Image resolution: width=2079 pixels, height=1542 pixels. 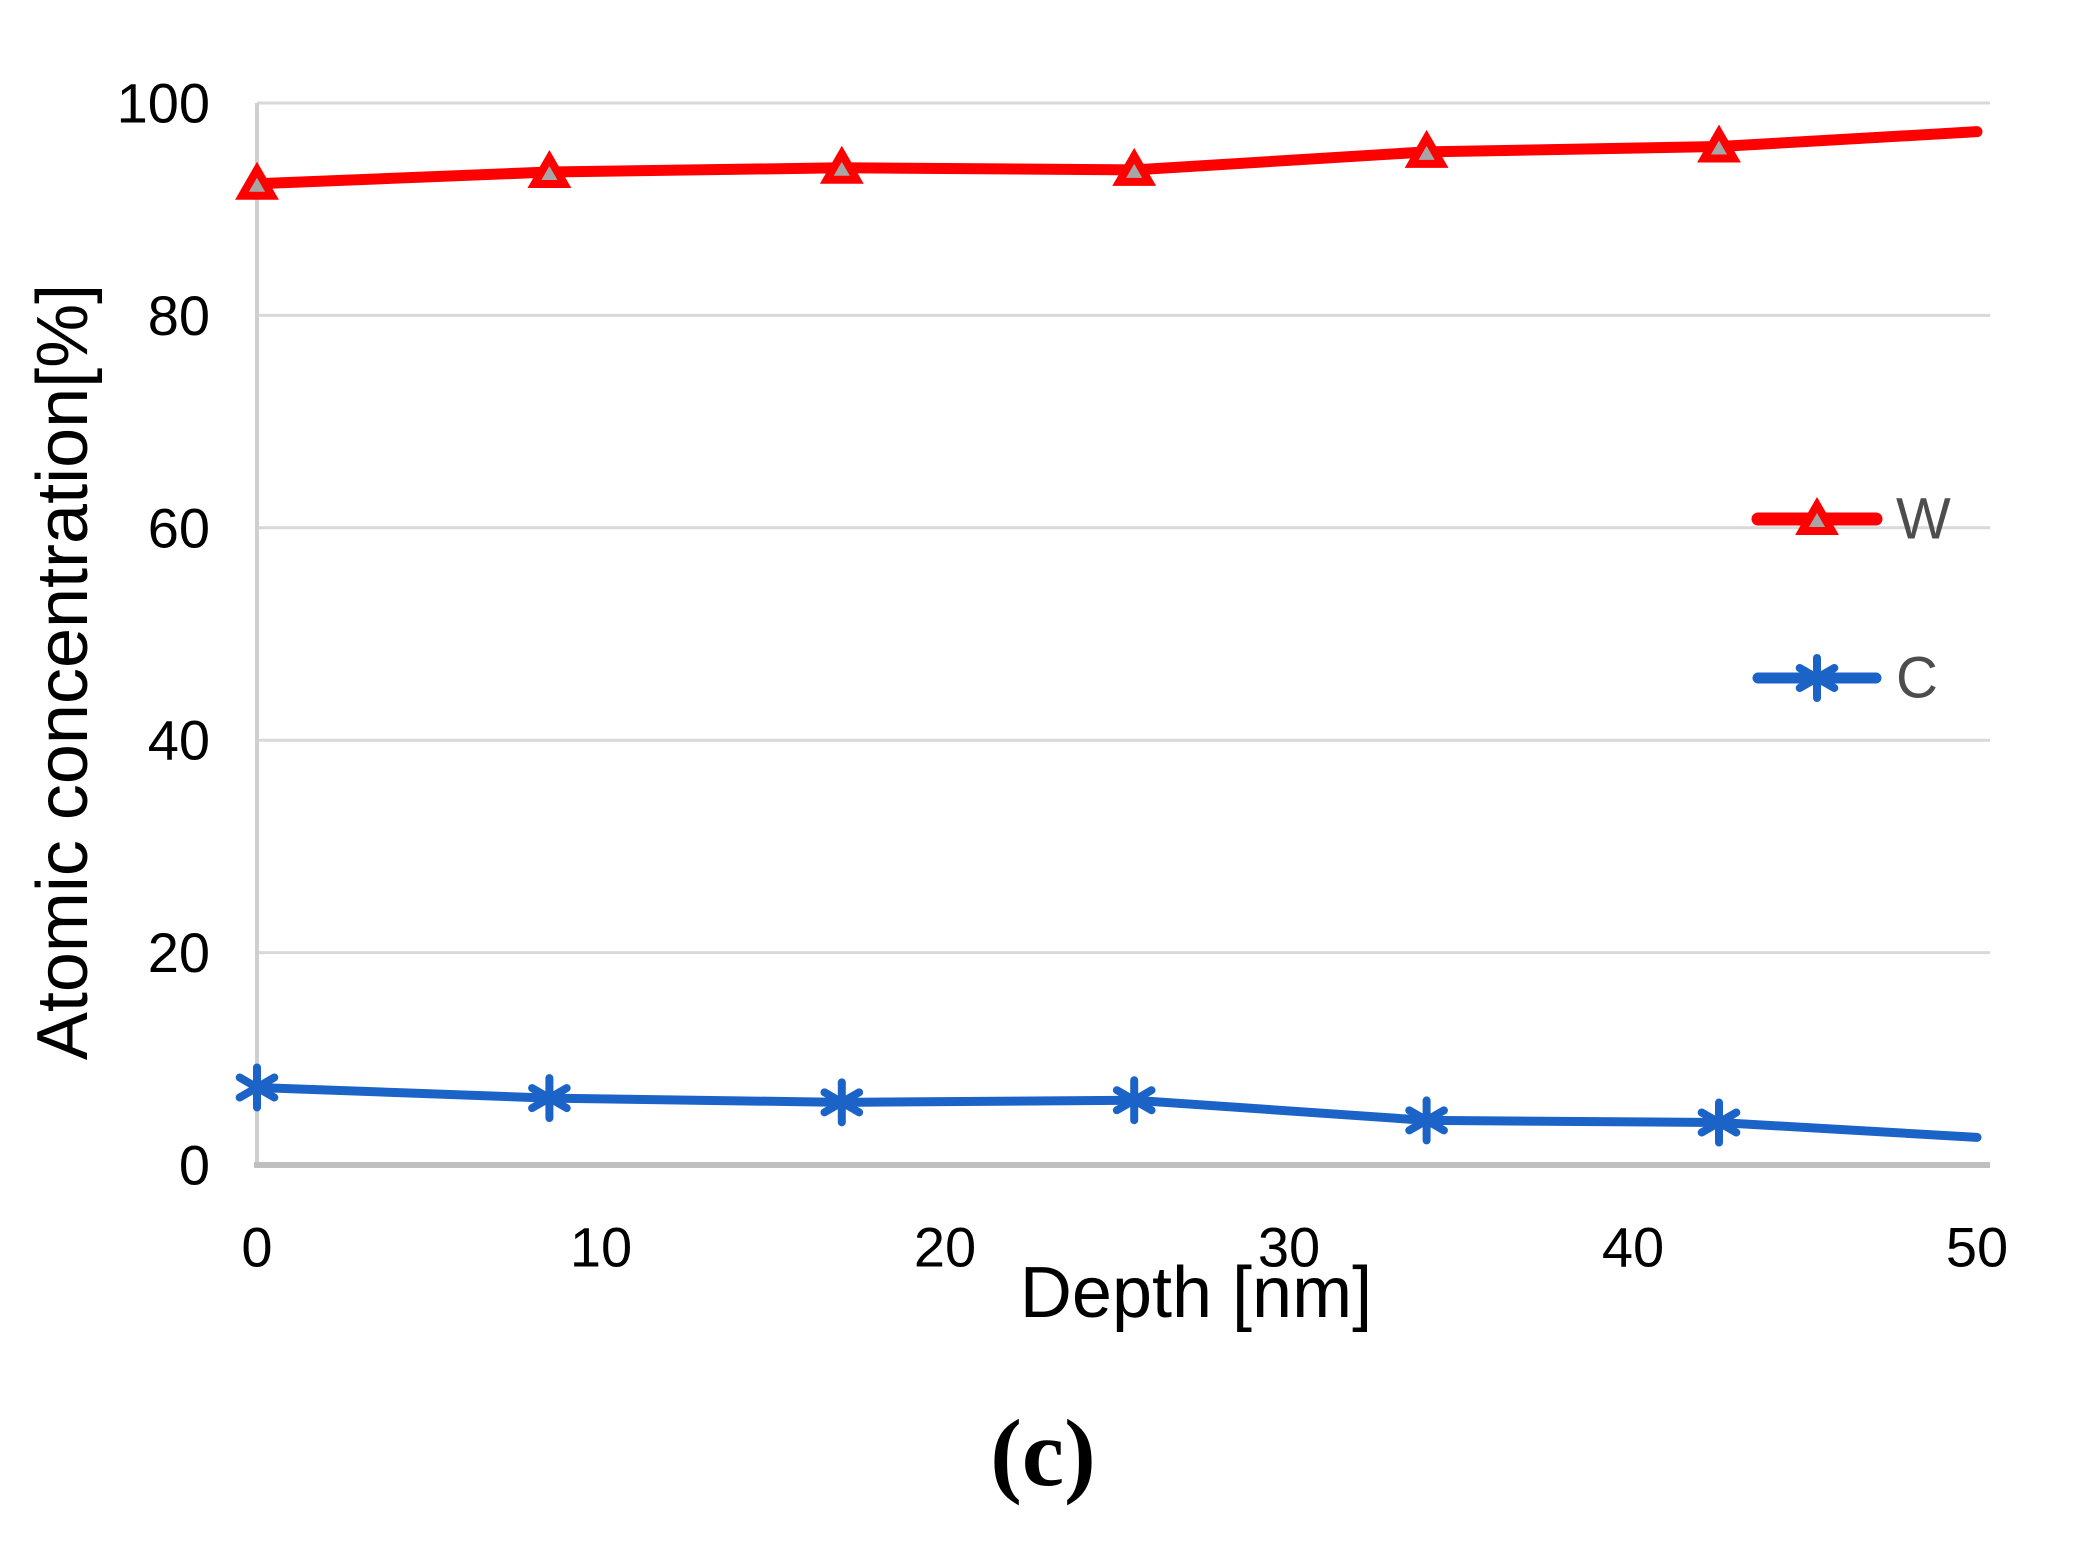 What do you see at coordinates (601, 1247) in the screenshot?
I see `x-tick-label-10: 10` at bounding box center [601, 1247].